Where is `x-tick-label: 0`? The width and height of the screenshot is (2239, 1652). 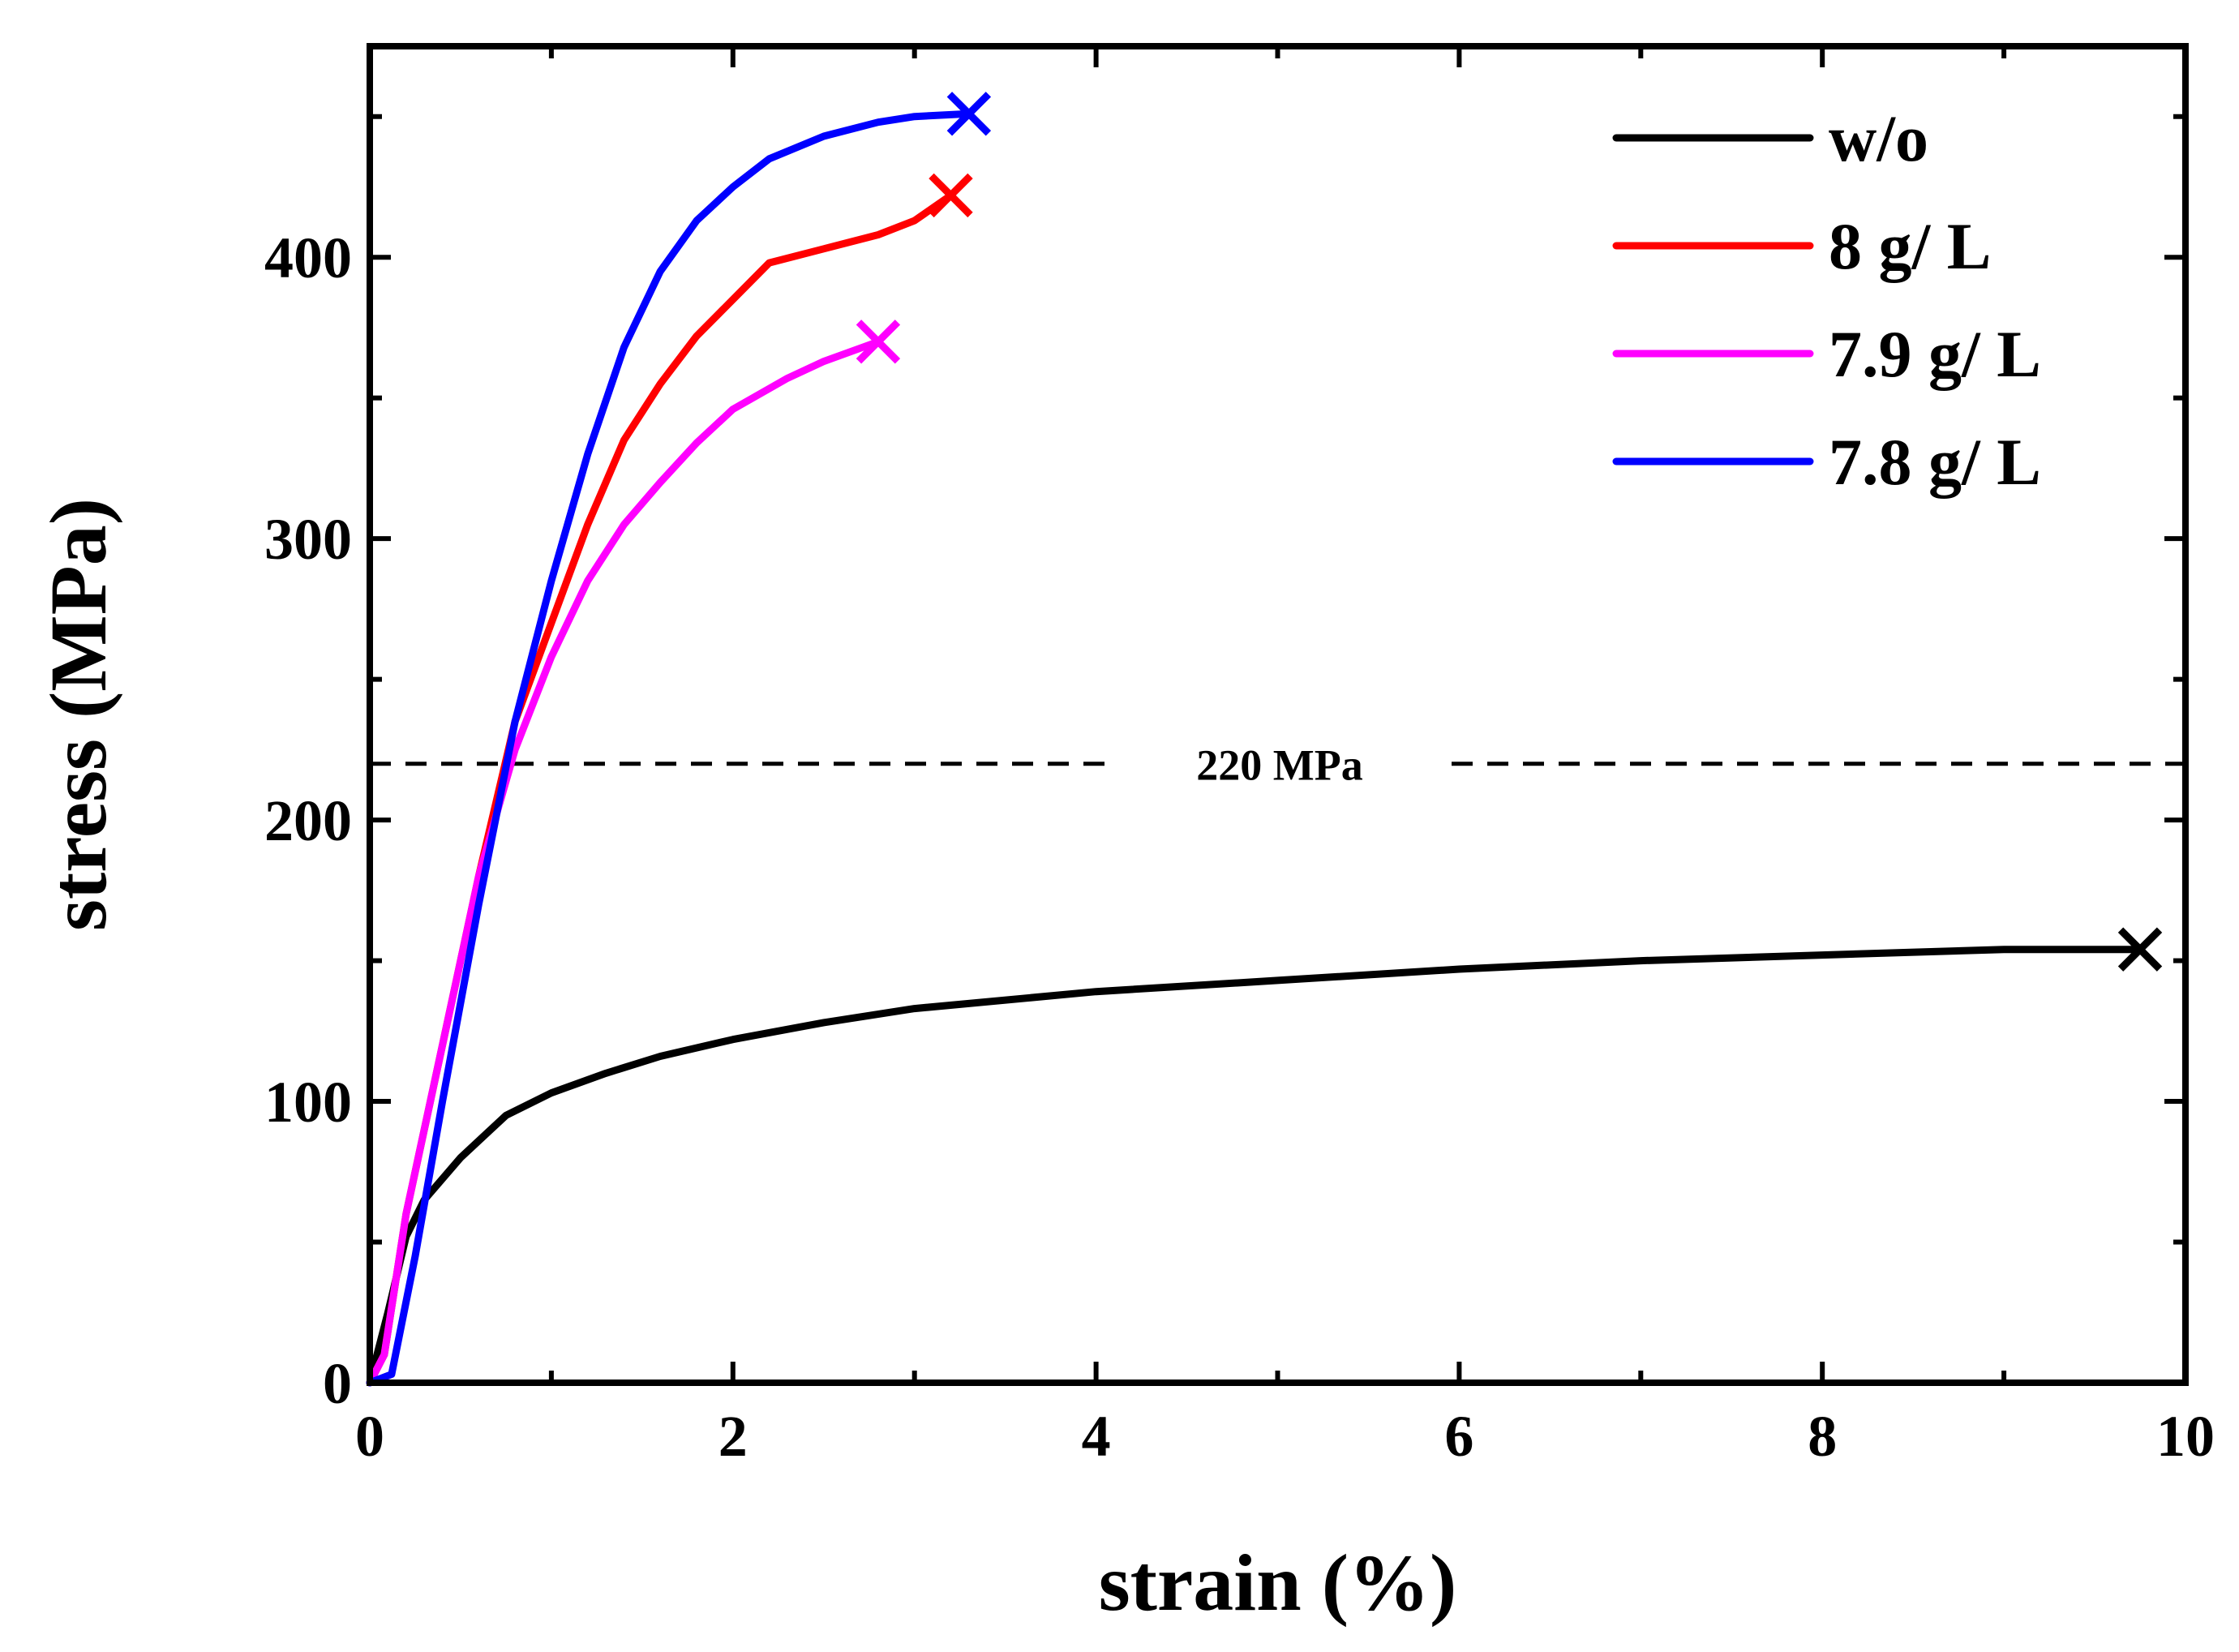 x-tick-label: 0 is located at coordinates (369, 1437).